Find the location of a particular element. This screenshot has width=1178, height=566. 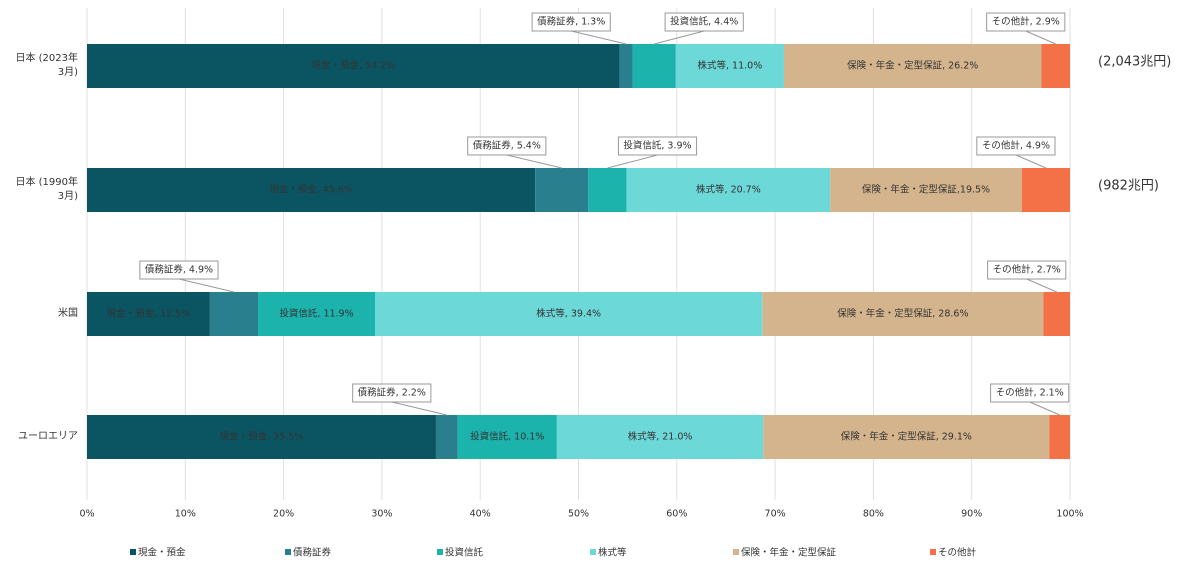

data-label: 債務証券, 2.2% is located at coordinates (392, 393).